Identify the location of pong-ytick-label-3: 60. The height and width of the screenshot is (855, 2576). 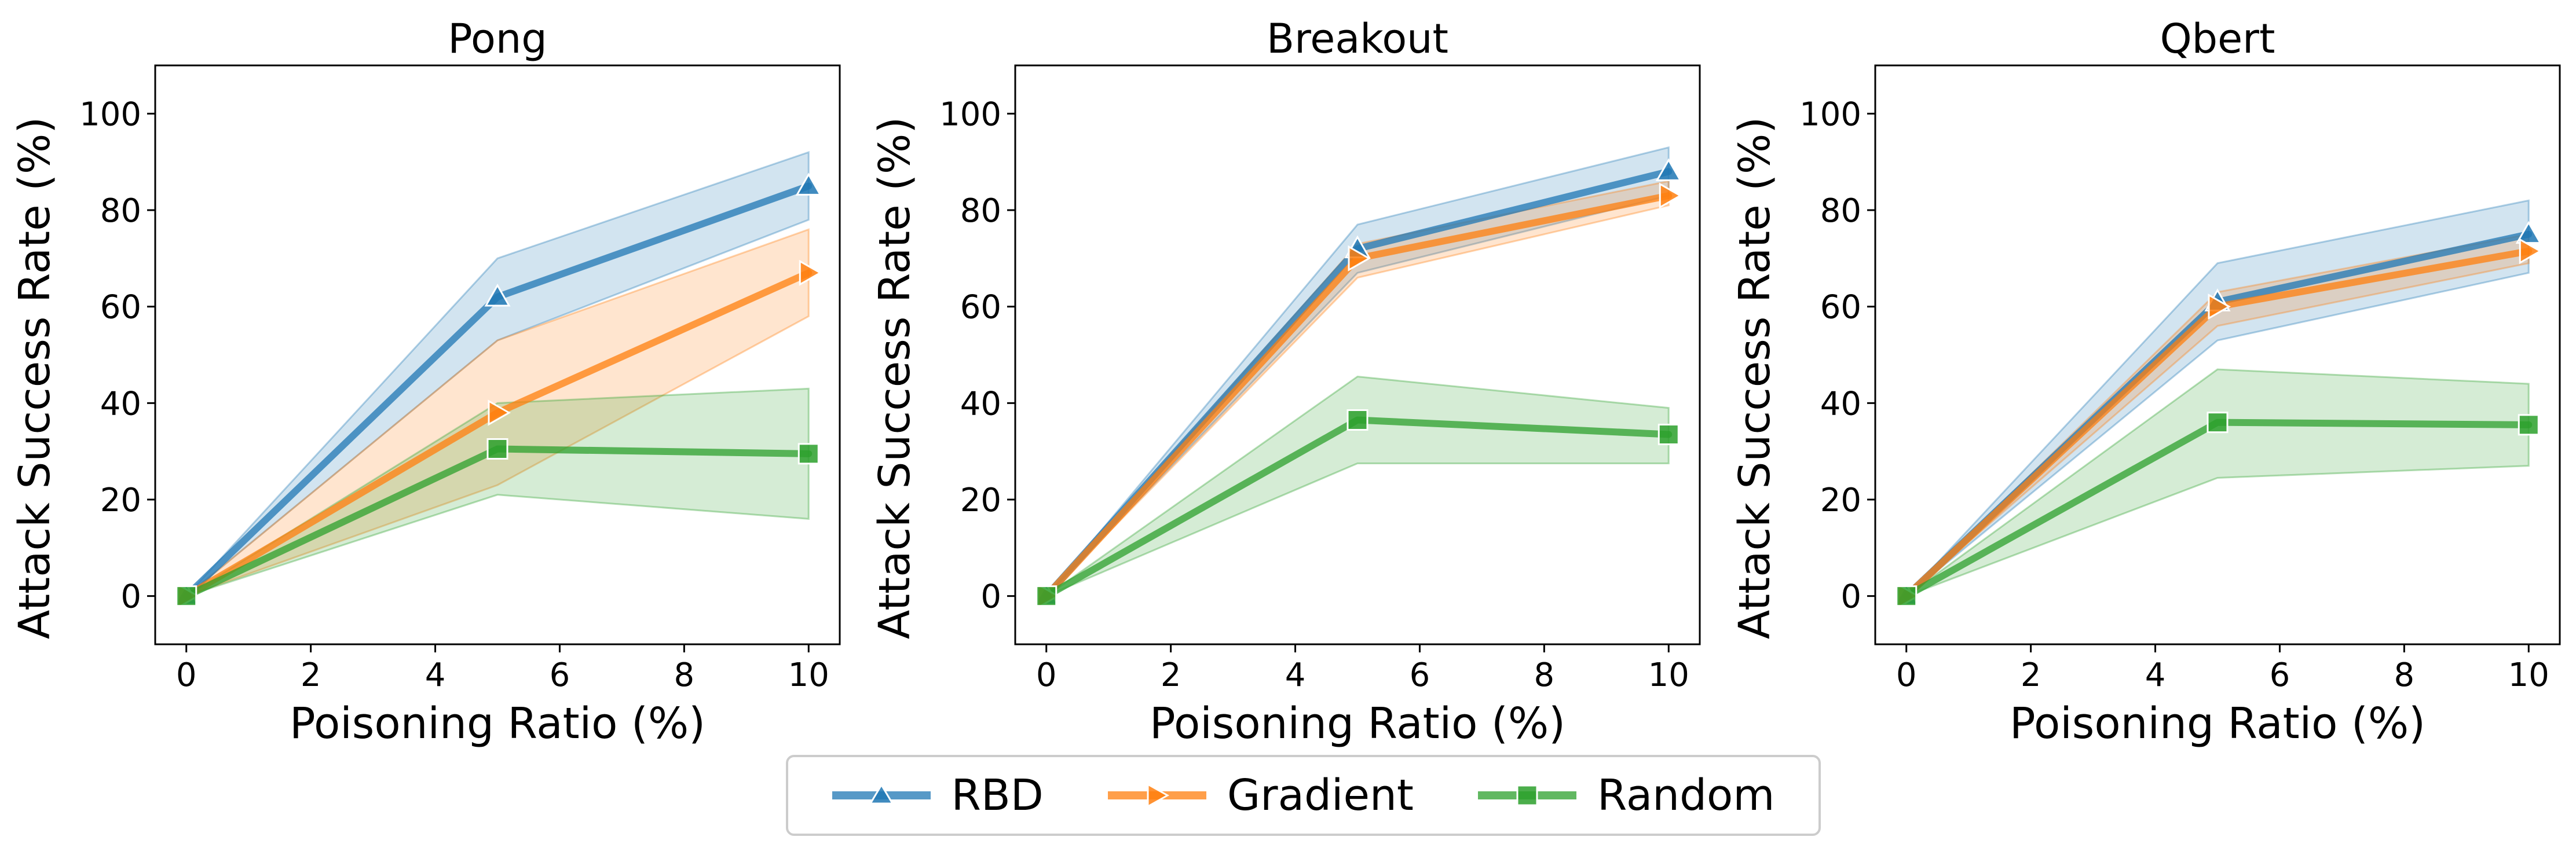
(120, 307).